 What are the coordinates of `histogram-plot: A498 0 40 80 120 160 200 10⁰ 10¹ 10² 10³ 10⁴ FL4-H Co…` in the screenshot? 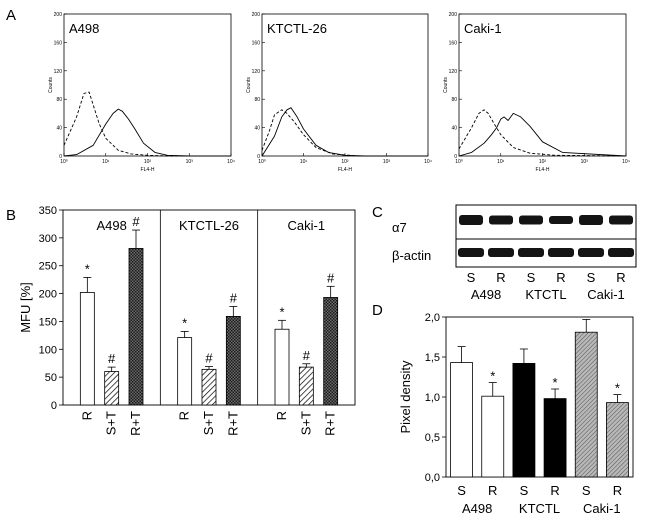 It's located at (141, 92).